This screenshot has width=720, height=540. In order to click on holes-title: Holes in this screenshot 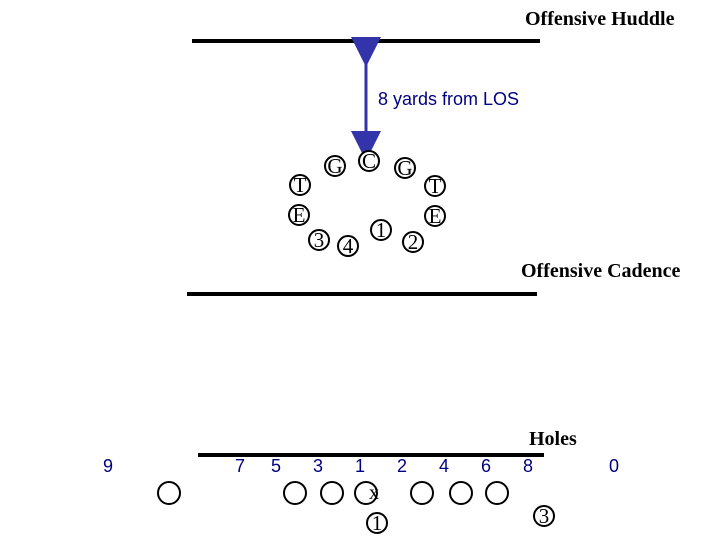, I will do `click(553, 439)`.